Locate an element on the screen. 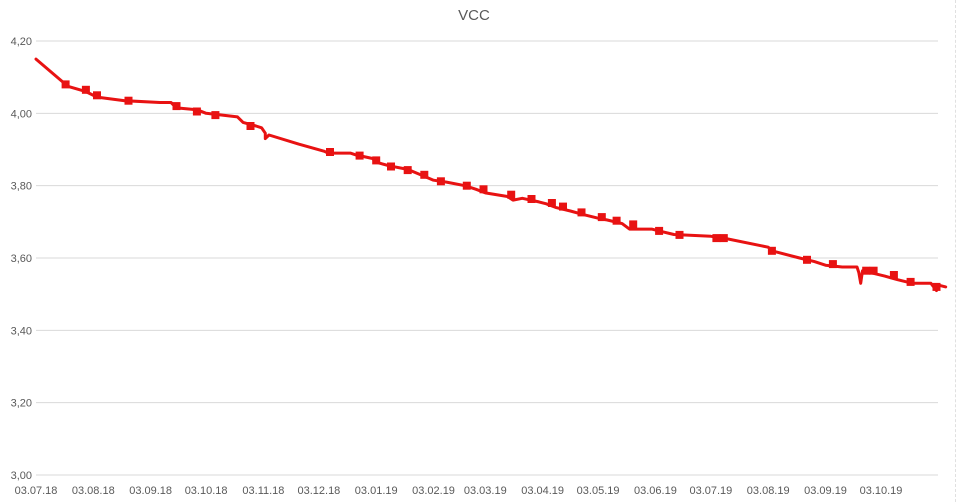 This screenshot has height=502, width=956. x-tick-label: 03.11.18 is located at coordinates (263, 491).